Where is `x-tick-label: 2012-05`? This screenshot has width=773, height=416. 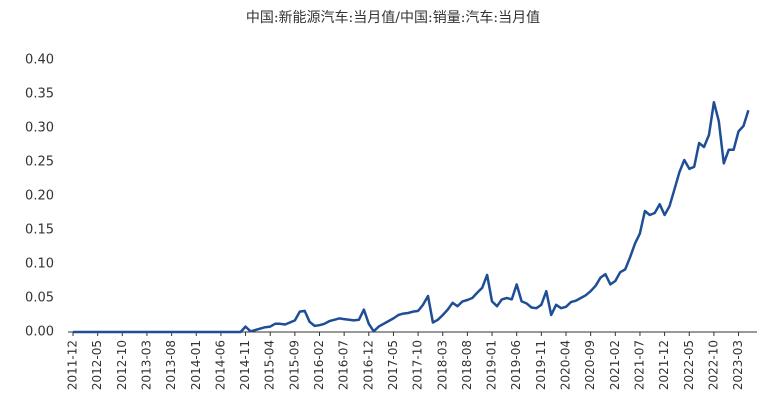
x-tick-label: 2012-05 is located at coordinates (97, 365).